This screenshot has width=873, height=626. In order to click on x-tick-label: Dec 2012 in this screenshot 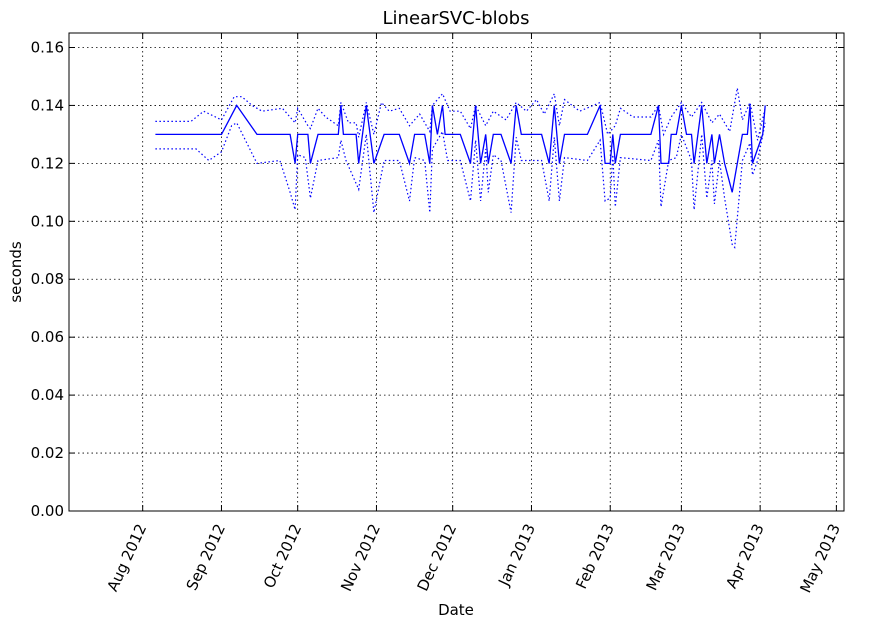, I will do `click(437, 557)`.